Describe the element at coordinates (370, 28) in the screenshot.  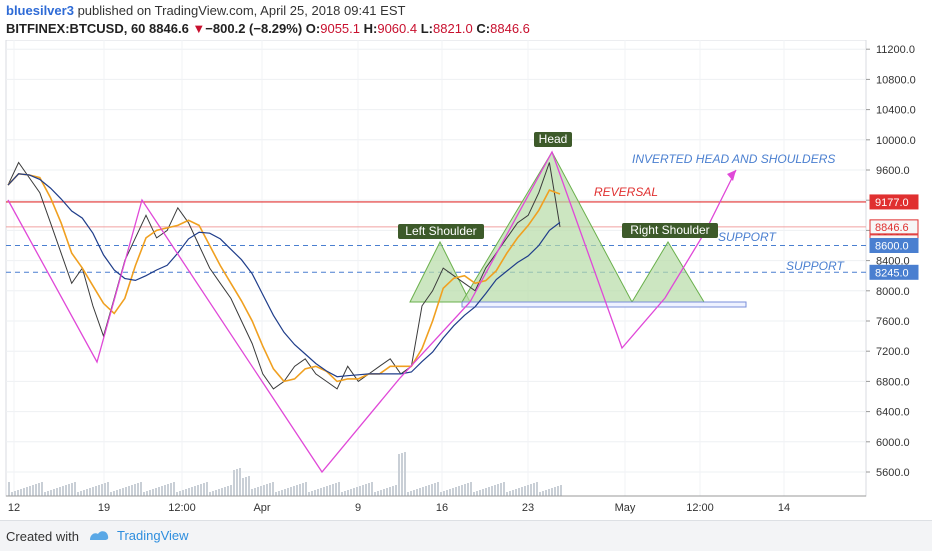
I see `high-label: H:` at that location.